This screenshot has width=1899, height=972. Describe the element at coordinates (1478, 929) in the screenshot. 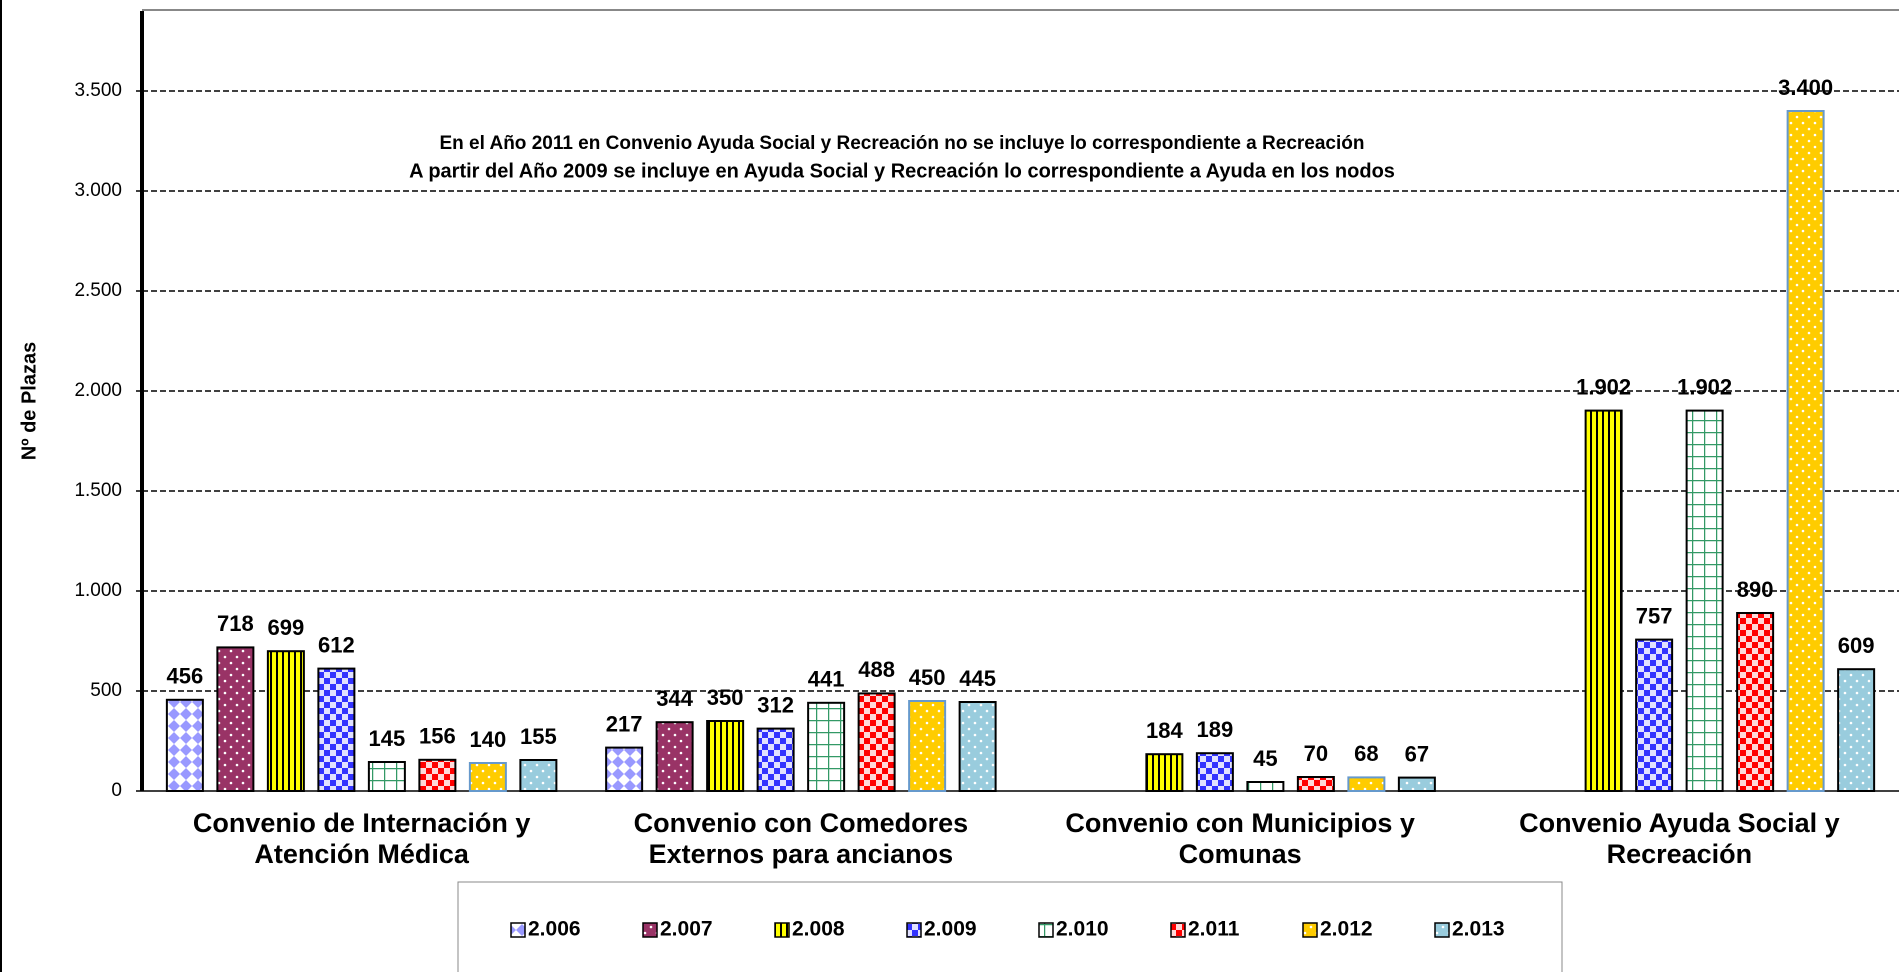

I see `legend-label: 2.013` at that location.